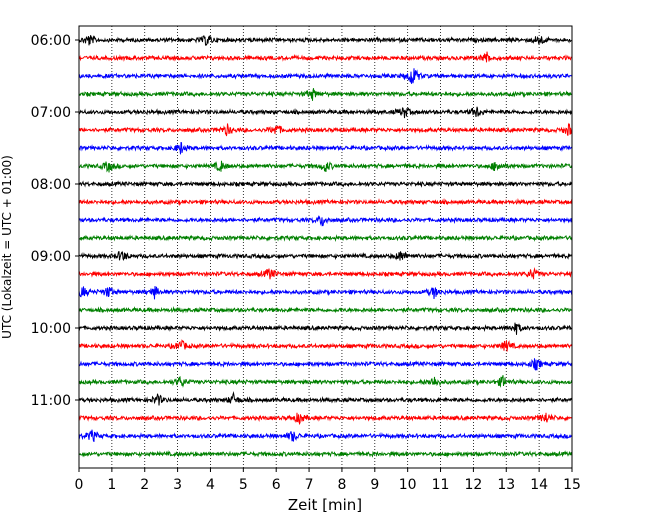  I want to click on y-axis-label: UTC (Lokalzeit = UTC + 01:00), so click(7, 247).